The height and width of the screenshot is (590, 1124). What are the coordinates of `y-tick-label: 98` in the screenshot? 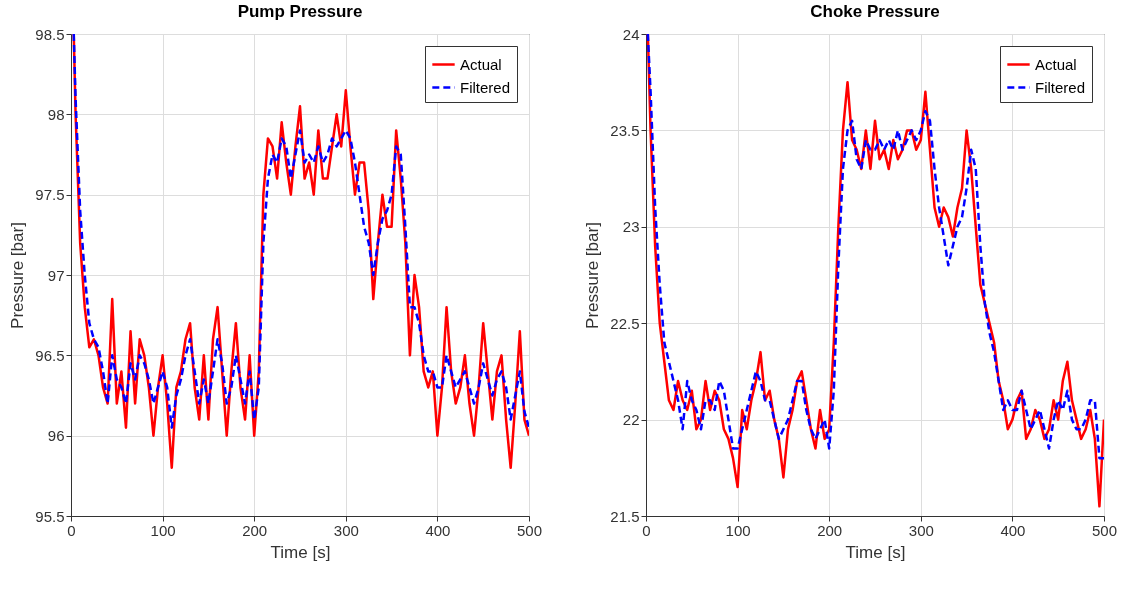 It's located at (56, 114).